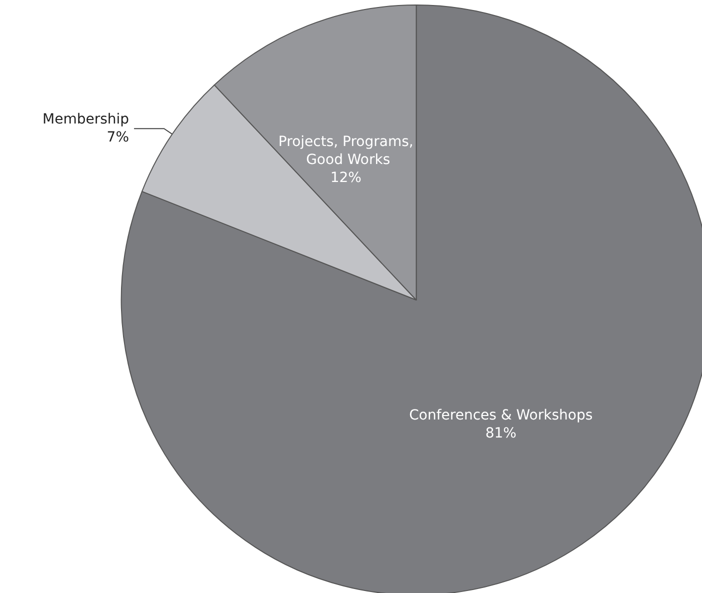 The image size is (702, 593). Describe the element at coordinates (86, 120) in the screenshot. I see `slice-label: Membership` at that location.